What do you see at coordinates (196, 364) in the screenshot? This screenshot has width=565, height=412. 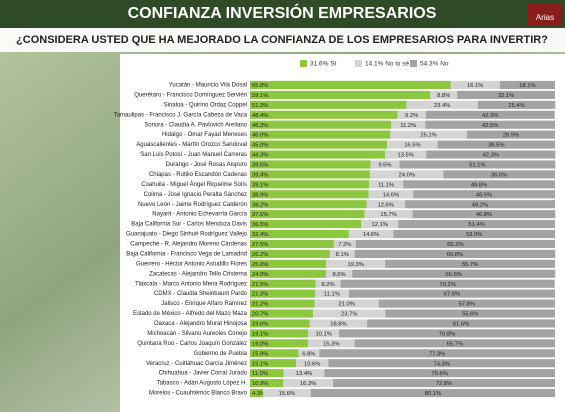 I see `category-label: Veracruz - Cuitláhuac García Jiménez` at bounding box center [196, 364].